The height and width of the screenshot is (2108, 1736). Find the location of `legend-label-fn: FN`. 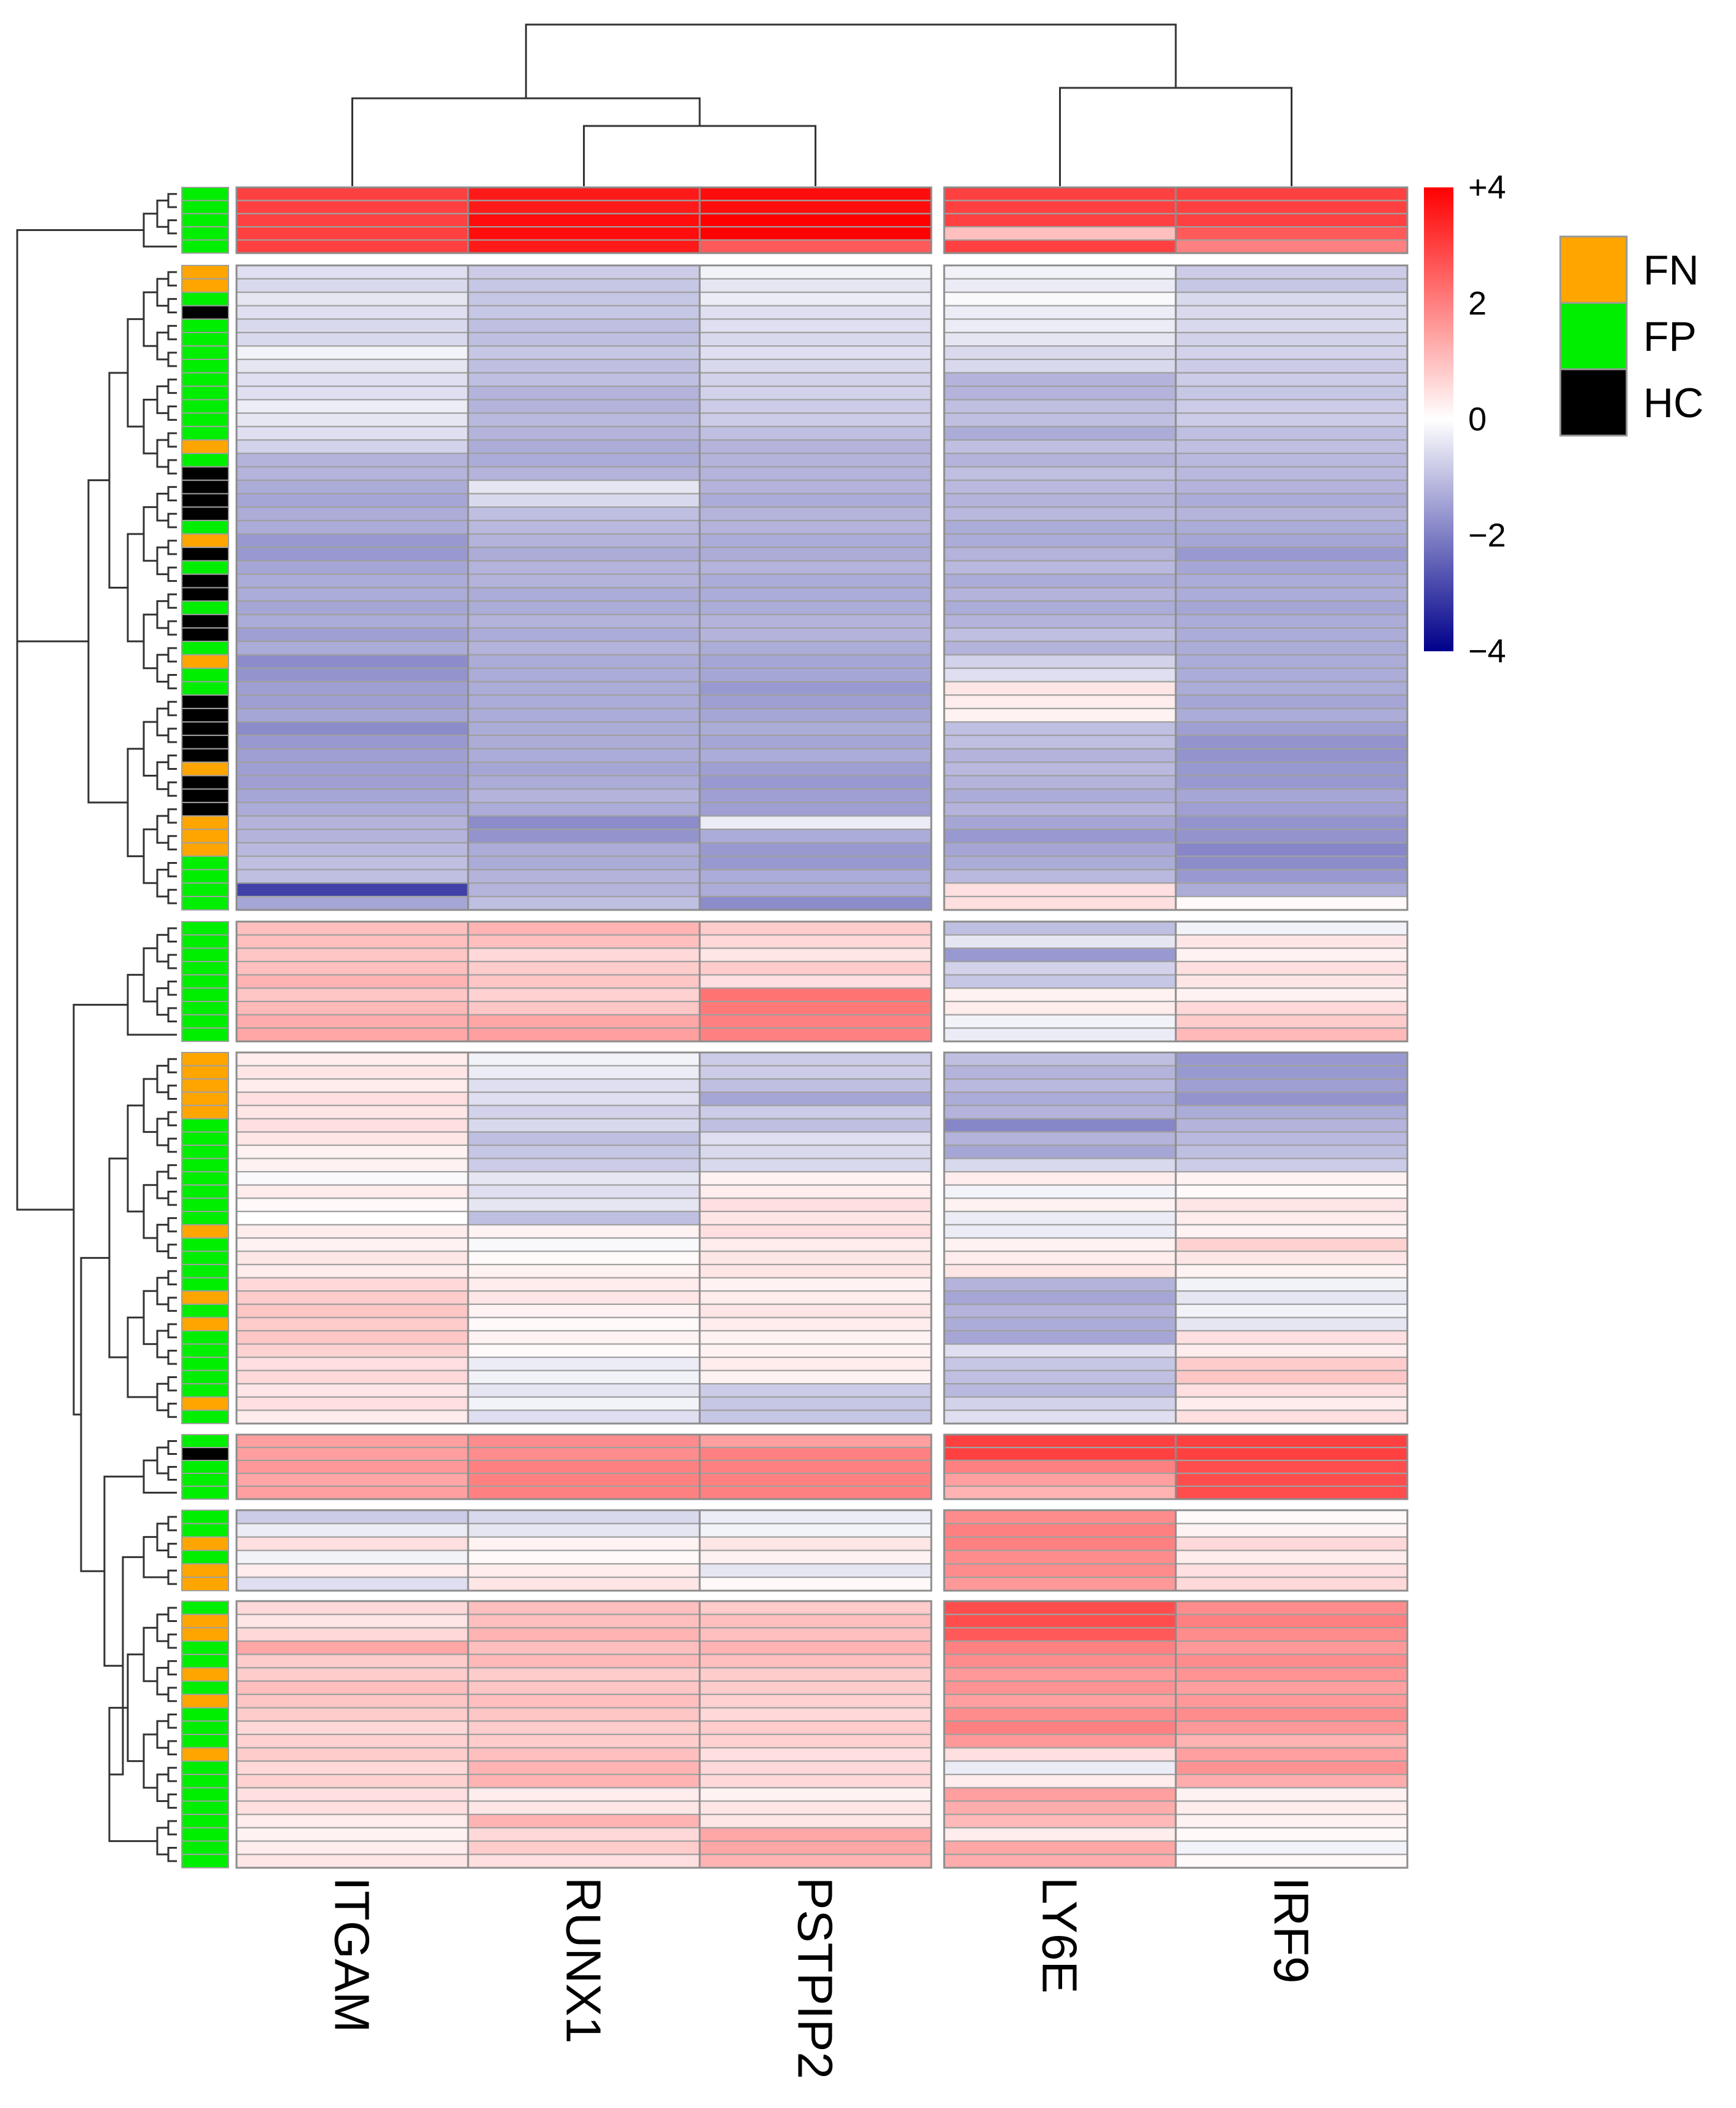

legend-label-fn: FN is located at coordinates (1671, 271).